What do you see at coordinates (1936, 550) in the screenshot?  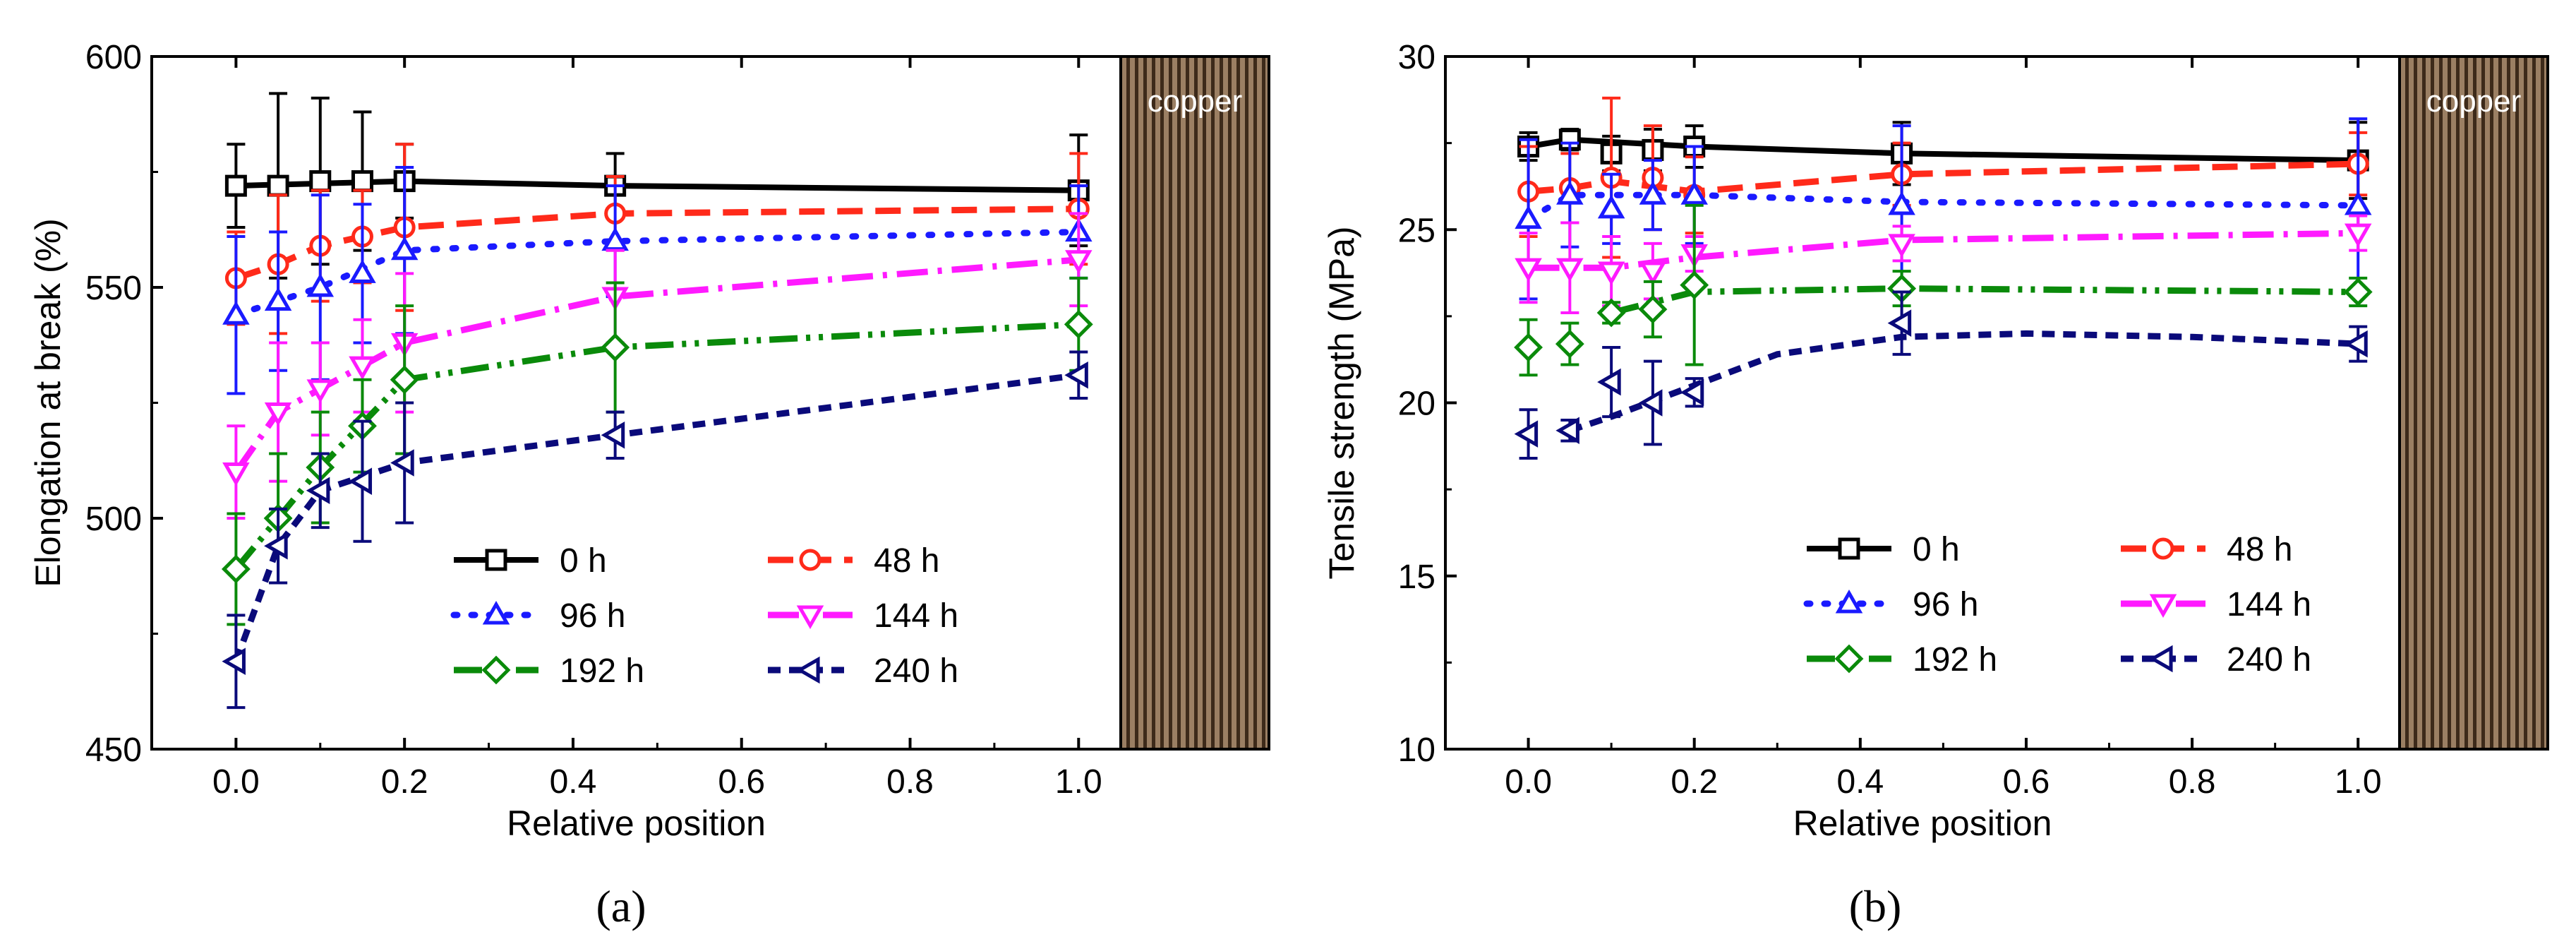 I see `legend-label: 0 h` at bounding box center [1936, 550].